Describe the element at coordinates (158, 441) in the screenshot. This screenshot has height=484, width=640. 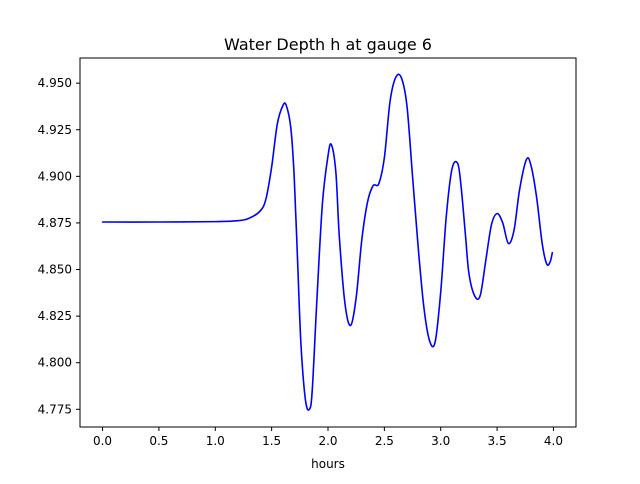
I see `x-tick-label: 0.5` at that location.